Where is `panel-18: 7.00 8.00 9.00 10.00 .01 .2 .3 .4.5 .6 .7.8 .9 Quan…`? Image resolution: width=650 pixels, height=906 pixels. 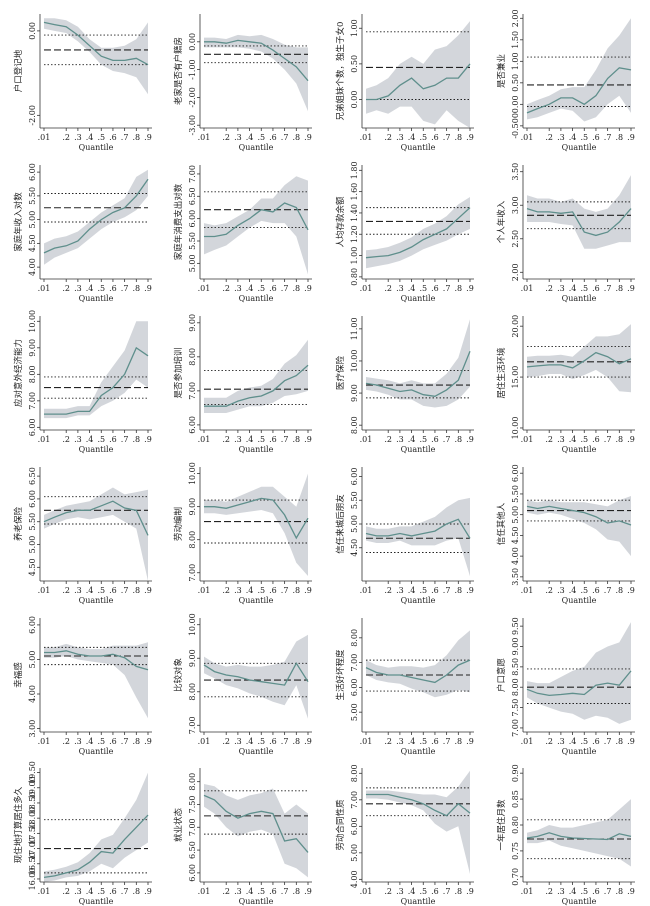 panel-18: 7.00 8.00 9.00 10.00 .01 .2 .3 .4.5 .6 .7.8 .9 Quan… is located at coordinates (242, 684).